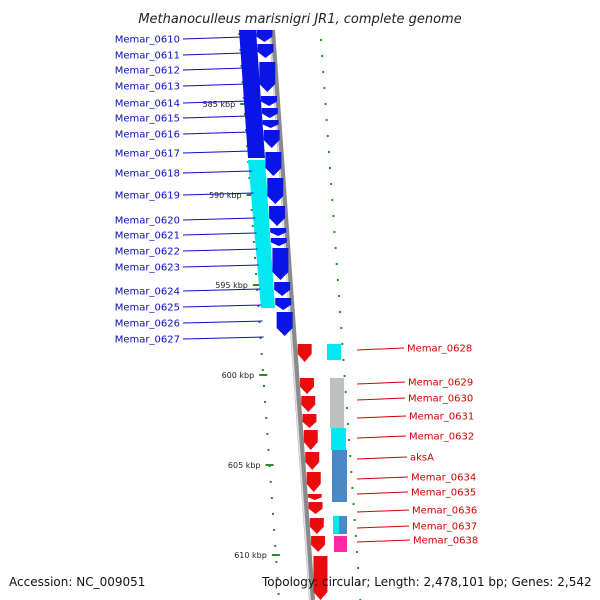  I want to click on gene-label-left: Memar_0624, so click(147, 292).